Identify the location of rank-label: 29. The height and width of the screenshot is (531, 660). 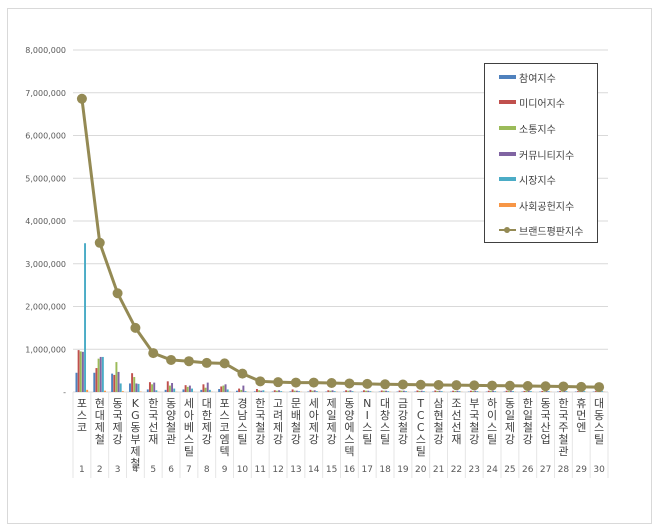
(582, 470).